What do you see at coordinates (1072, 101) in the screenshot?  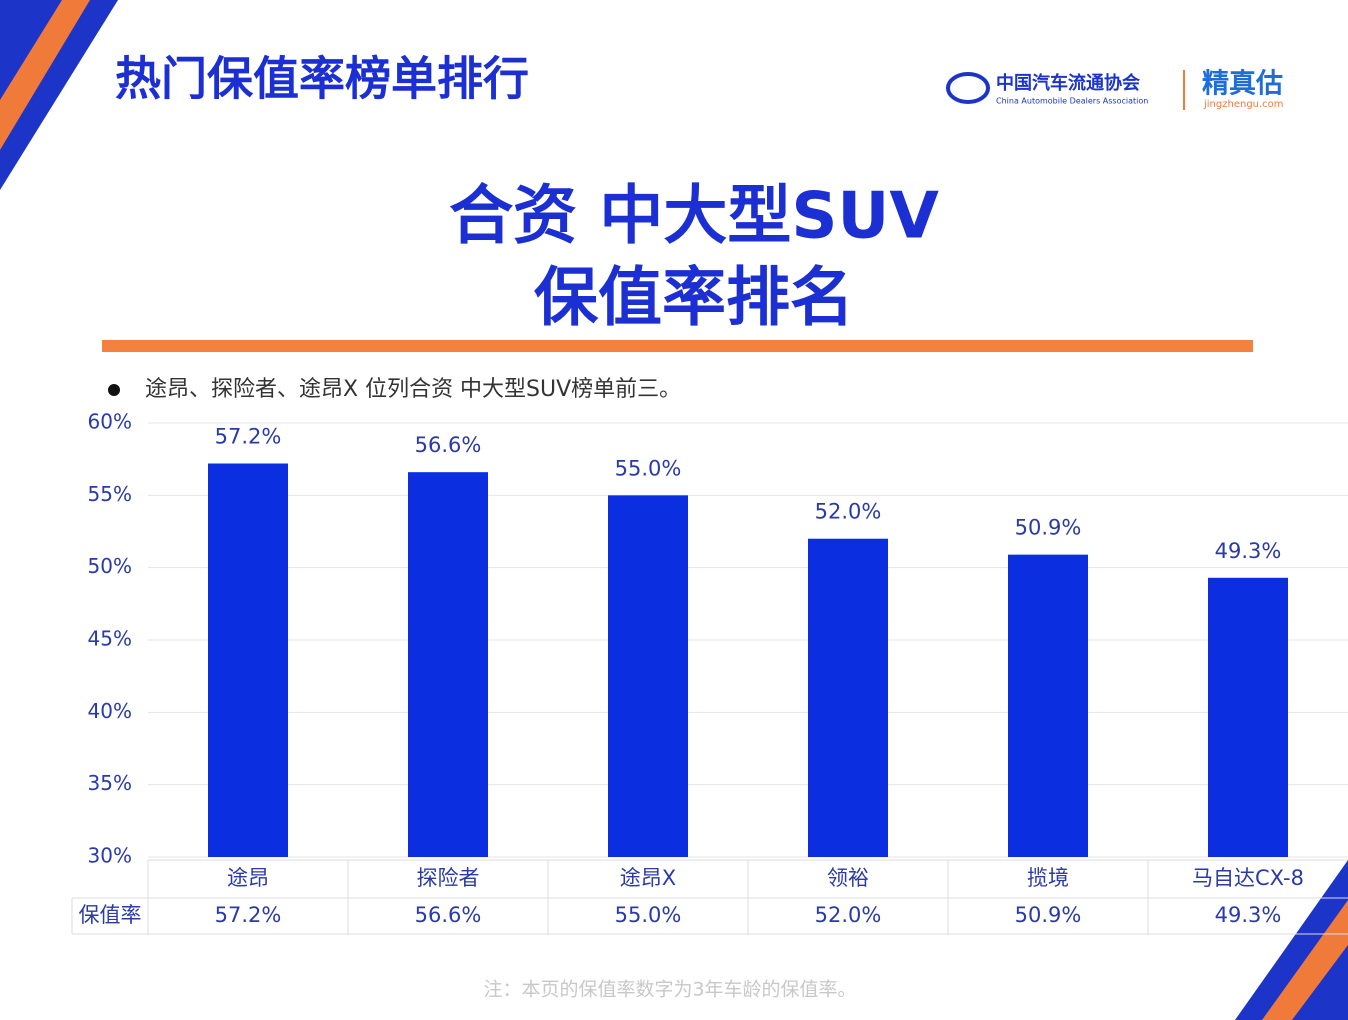 I see `logo-en: China Automobile Dealers Association` at bounding box center [1072, 101].